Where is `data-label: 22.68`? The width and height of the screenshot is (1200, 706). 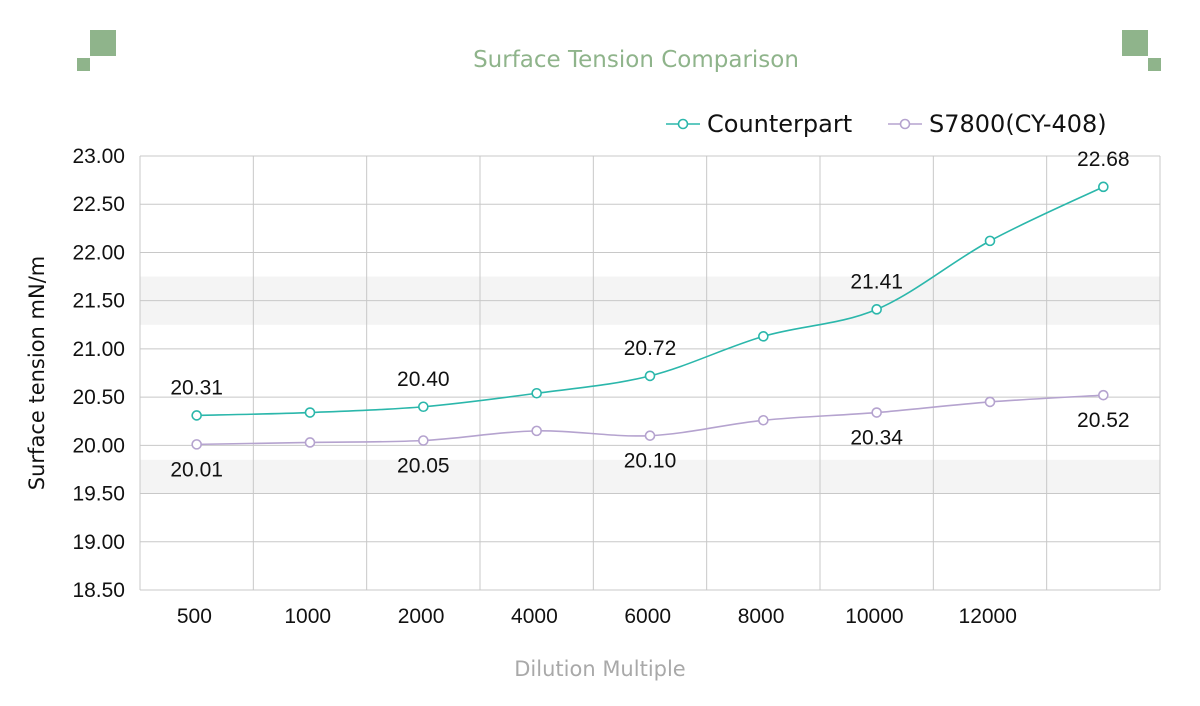 data-label: 22.68 is located at coordinates (1103, 159).